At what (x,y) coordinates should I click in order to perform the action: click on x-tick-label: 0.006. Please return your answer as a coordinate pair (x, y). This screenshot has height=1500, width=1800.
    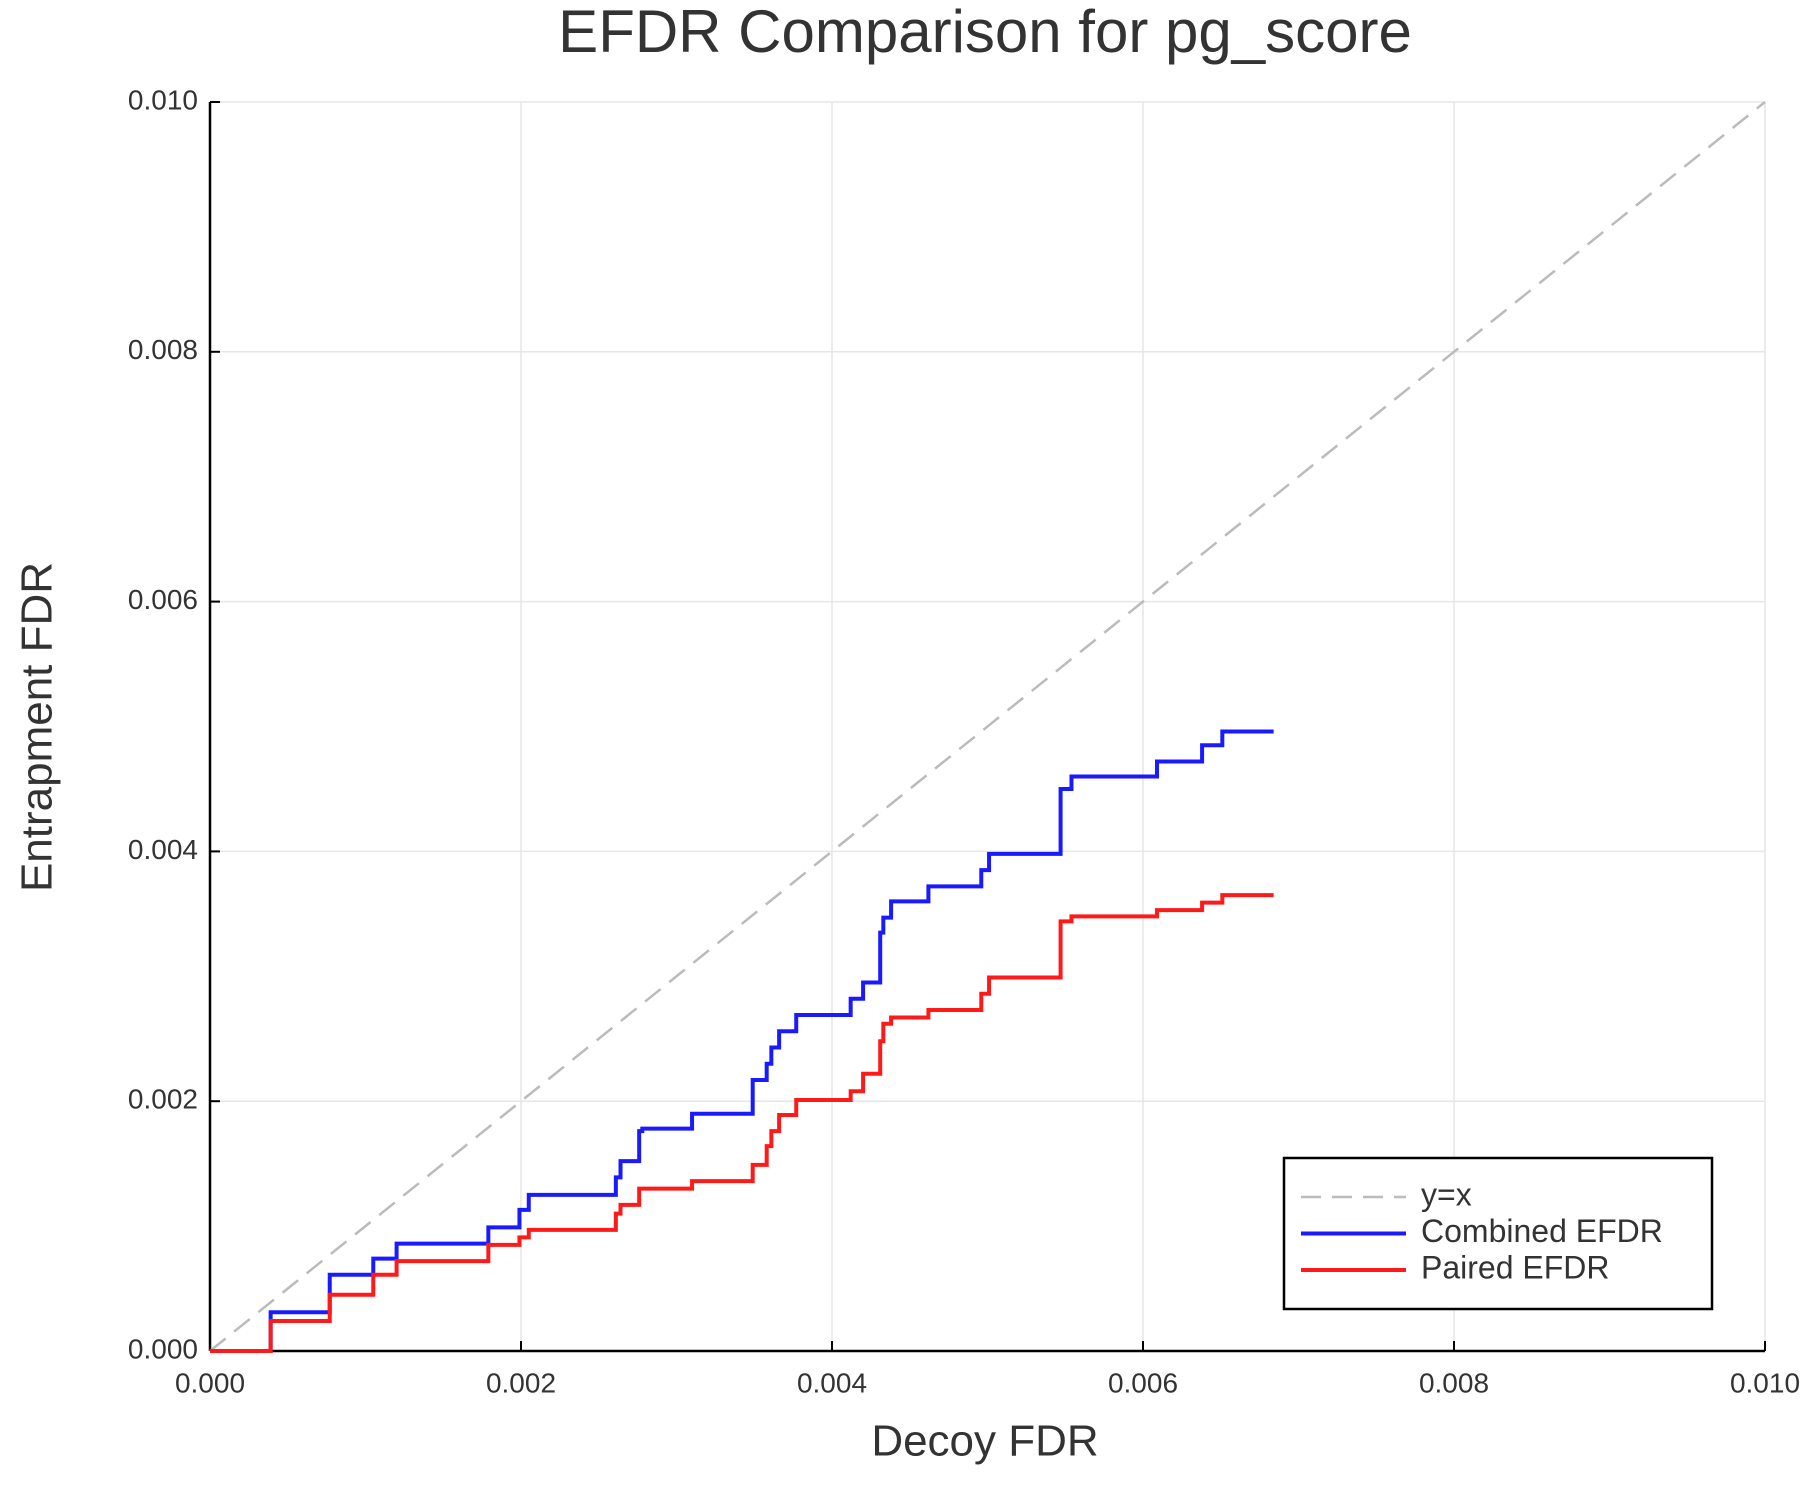
    Looking at the image, I should click on (1143, 1382).